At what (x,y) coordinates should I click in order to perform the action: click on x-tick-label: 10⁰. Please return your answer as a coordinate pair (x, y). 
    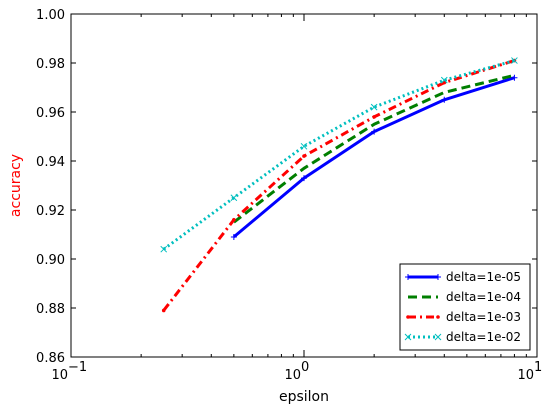
    Looking at the image, I should click on (296, 371).